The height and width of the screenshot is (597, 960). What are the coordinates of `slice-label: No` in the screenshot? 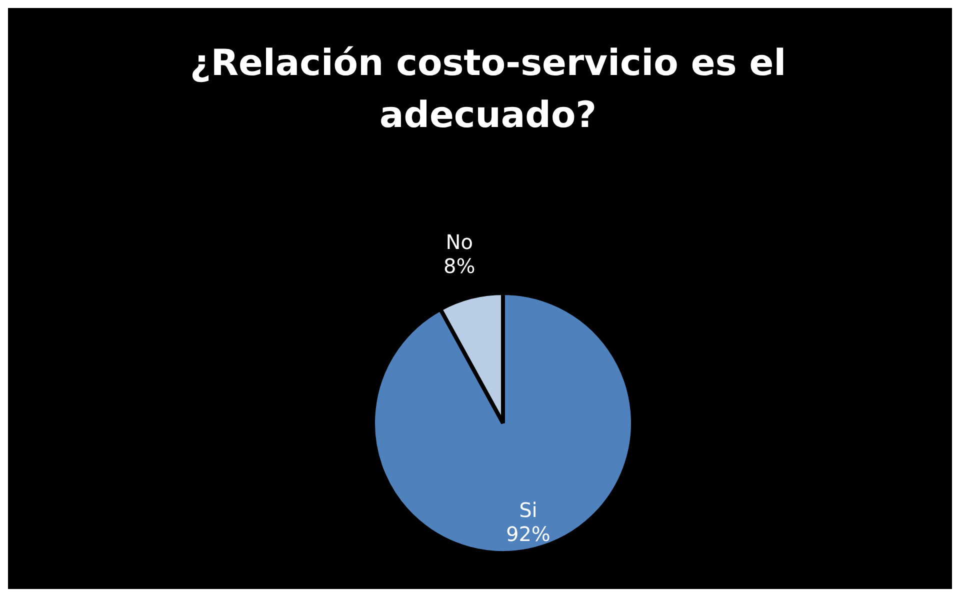 It's located at (459, 242).